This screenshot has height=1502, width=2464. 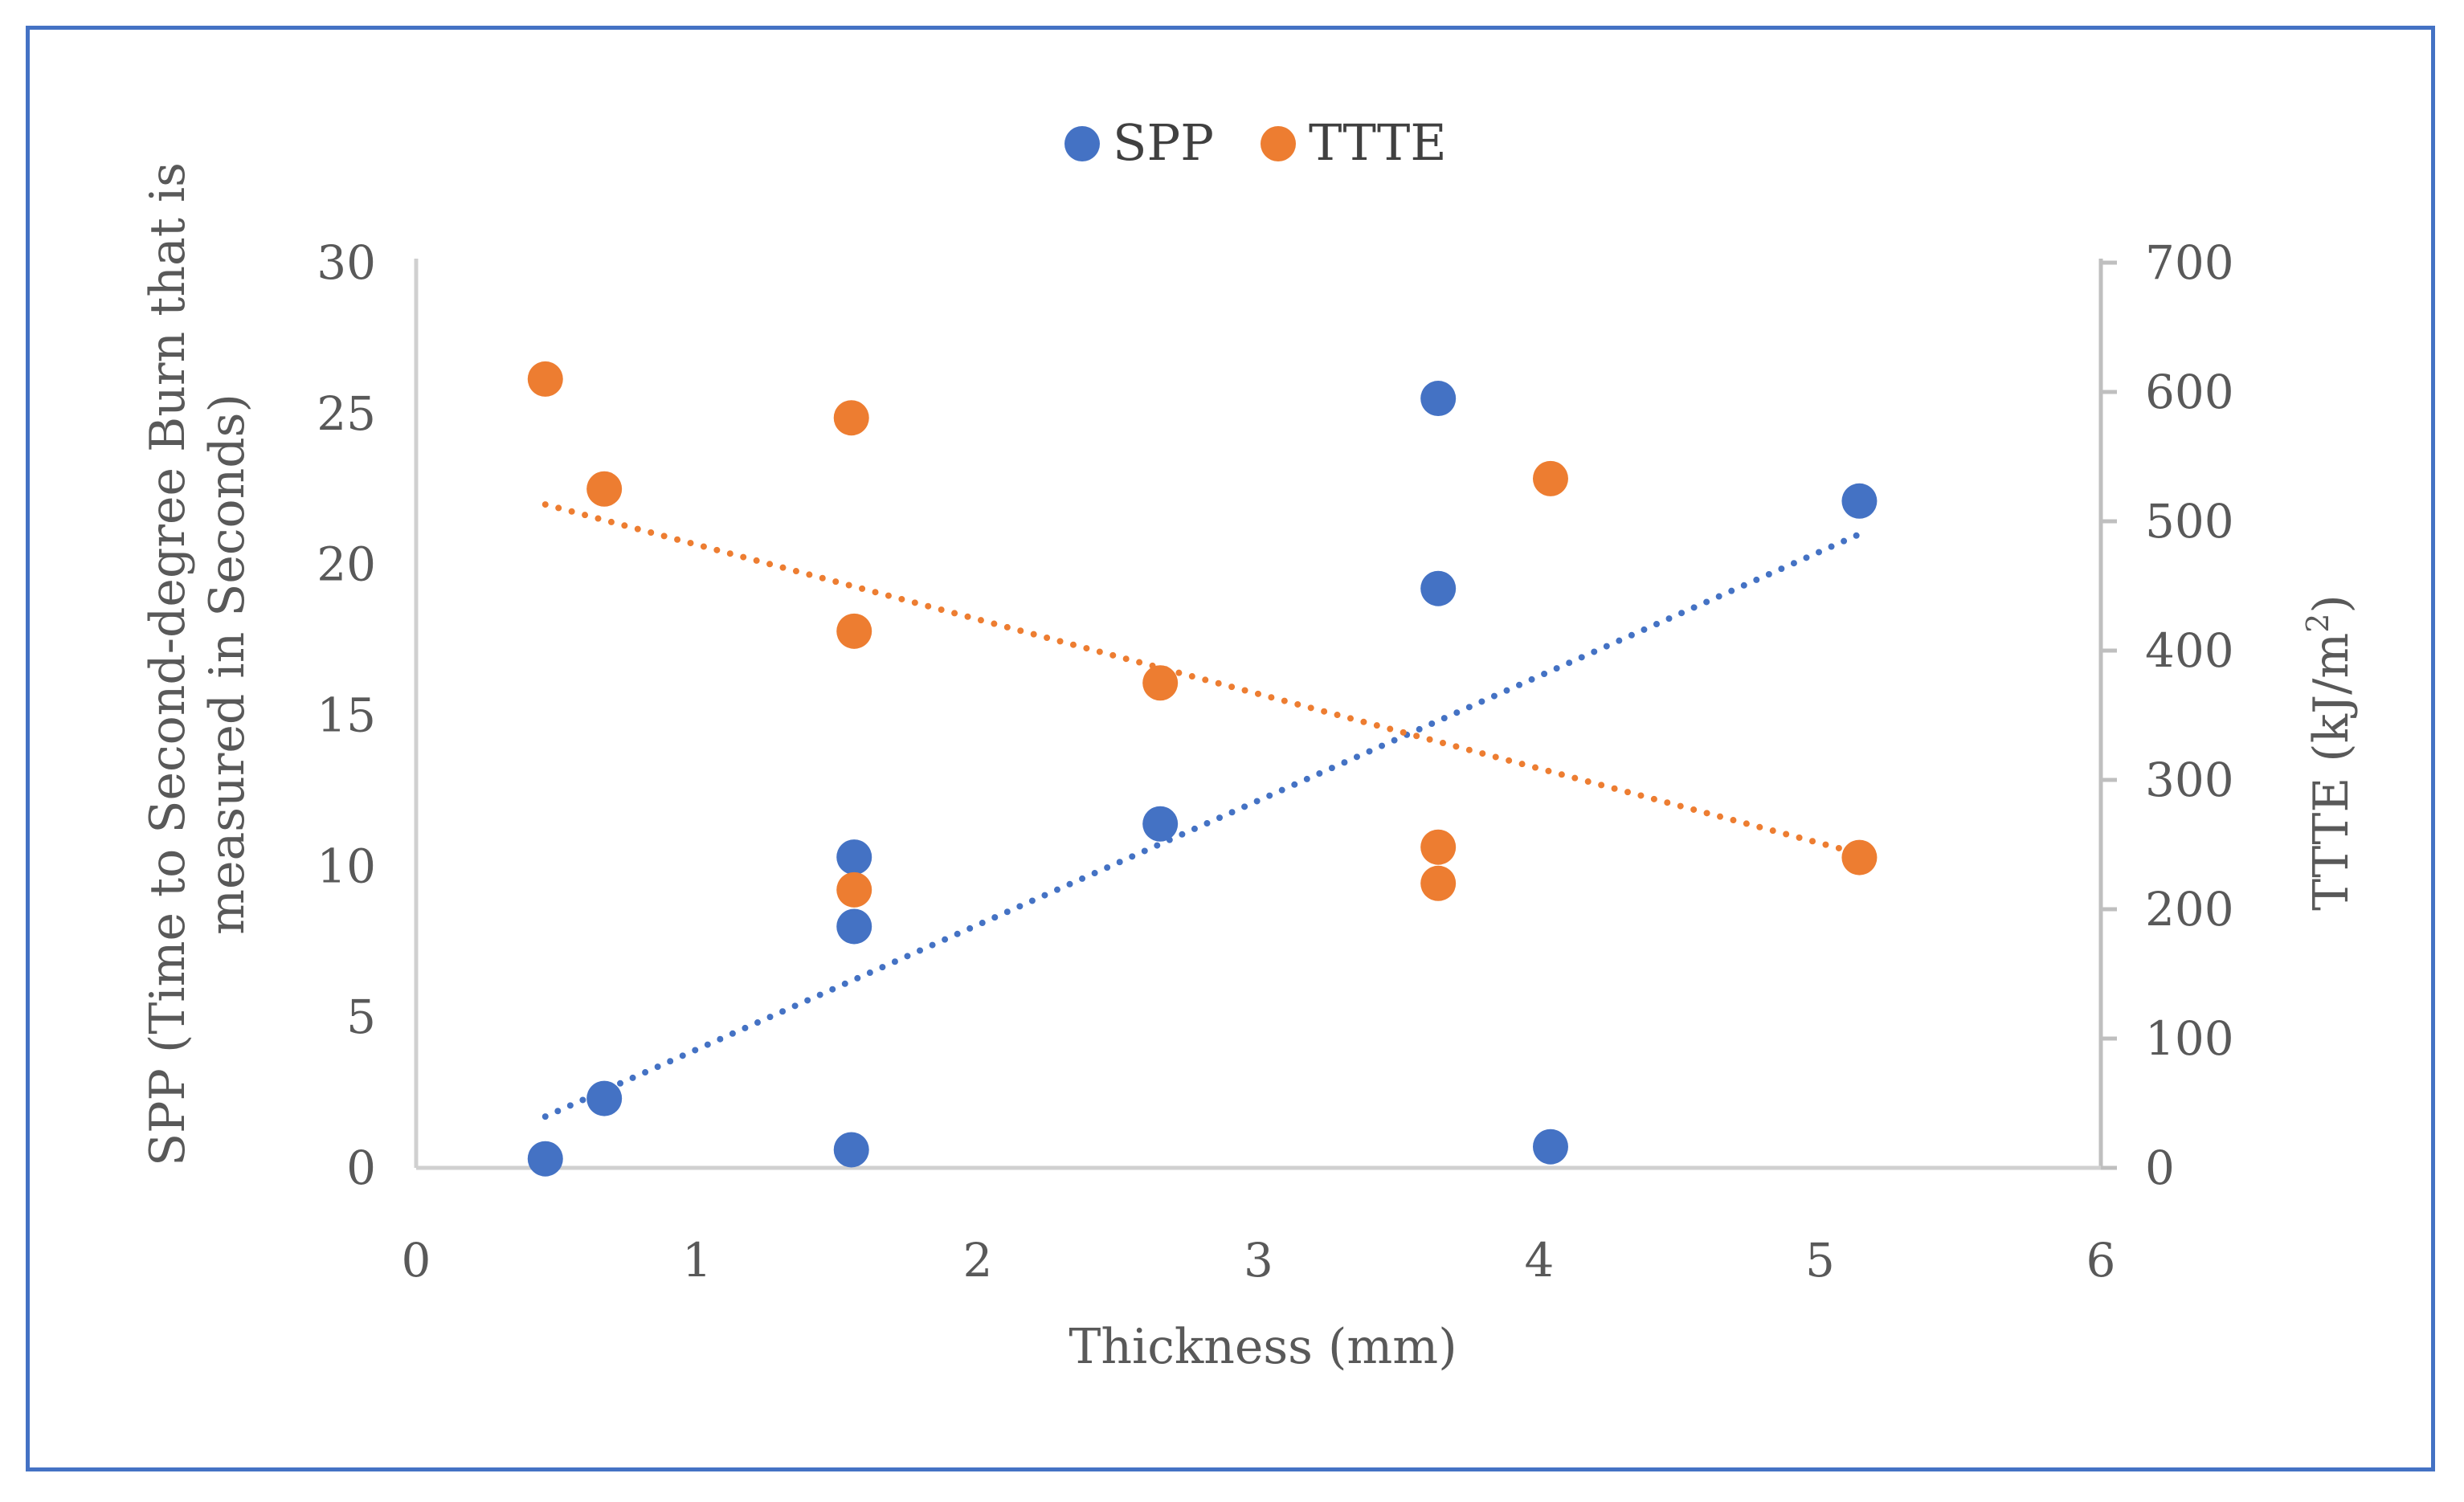 What do you see at coordinates (1540, 1260) in the screenshot?
I see `x-tick-label: 4` at bounding box center [1540, 1260].